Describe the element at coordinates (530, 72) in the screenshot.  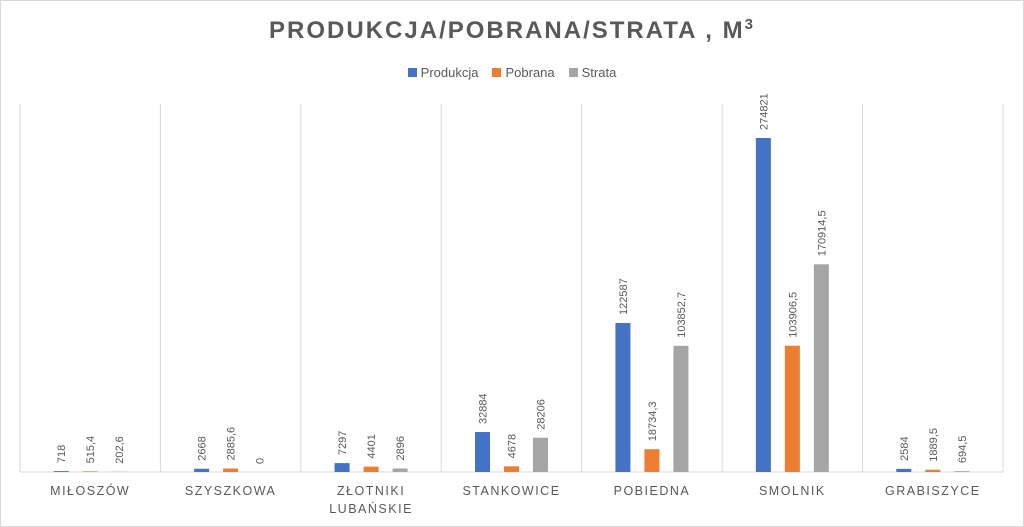
I see `legend-label-pobrana: Pobrana` at that location.